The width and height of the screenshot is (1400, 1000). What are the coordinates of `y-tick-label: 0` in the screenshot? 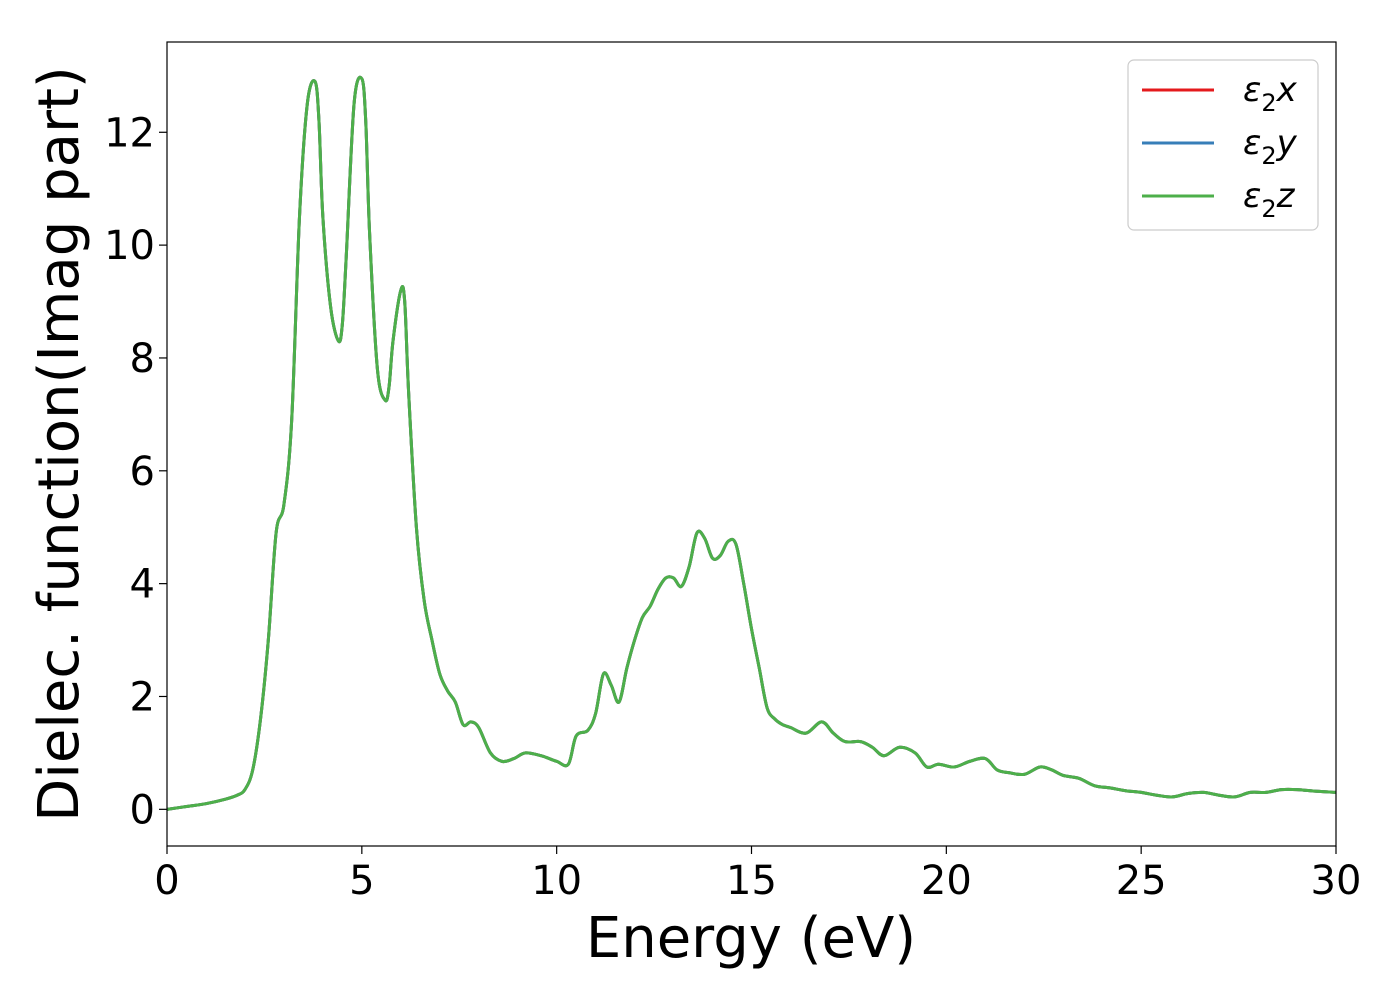 It's located at (142, 810).